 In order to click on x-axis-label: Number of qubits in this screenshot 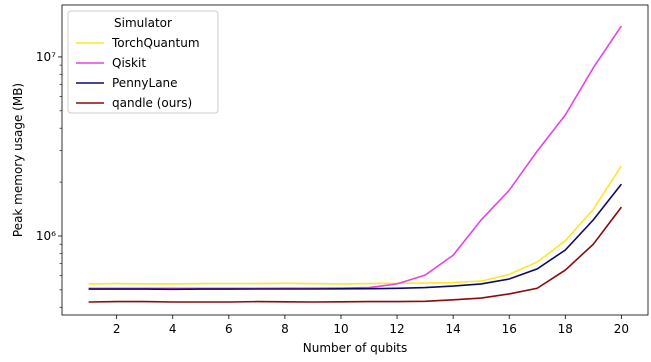, I will do `click(355, 348)`.